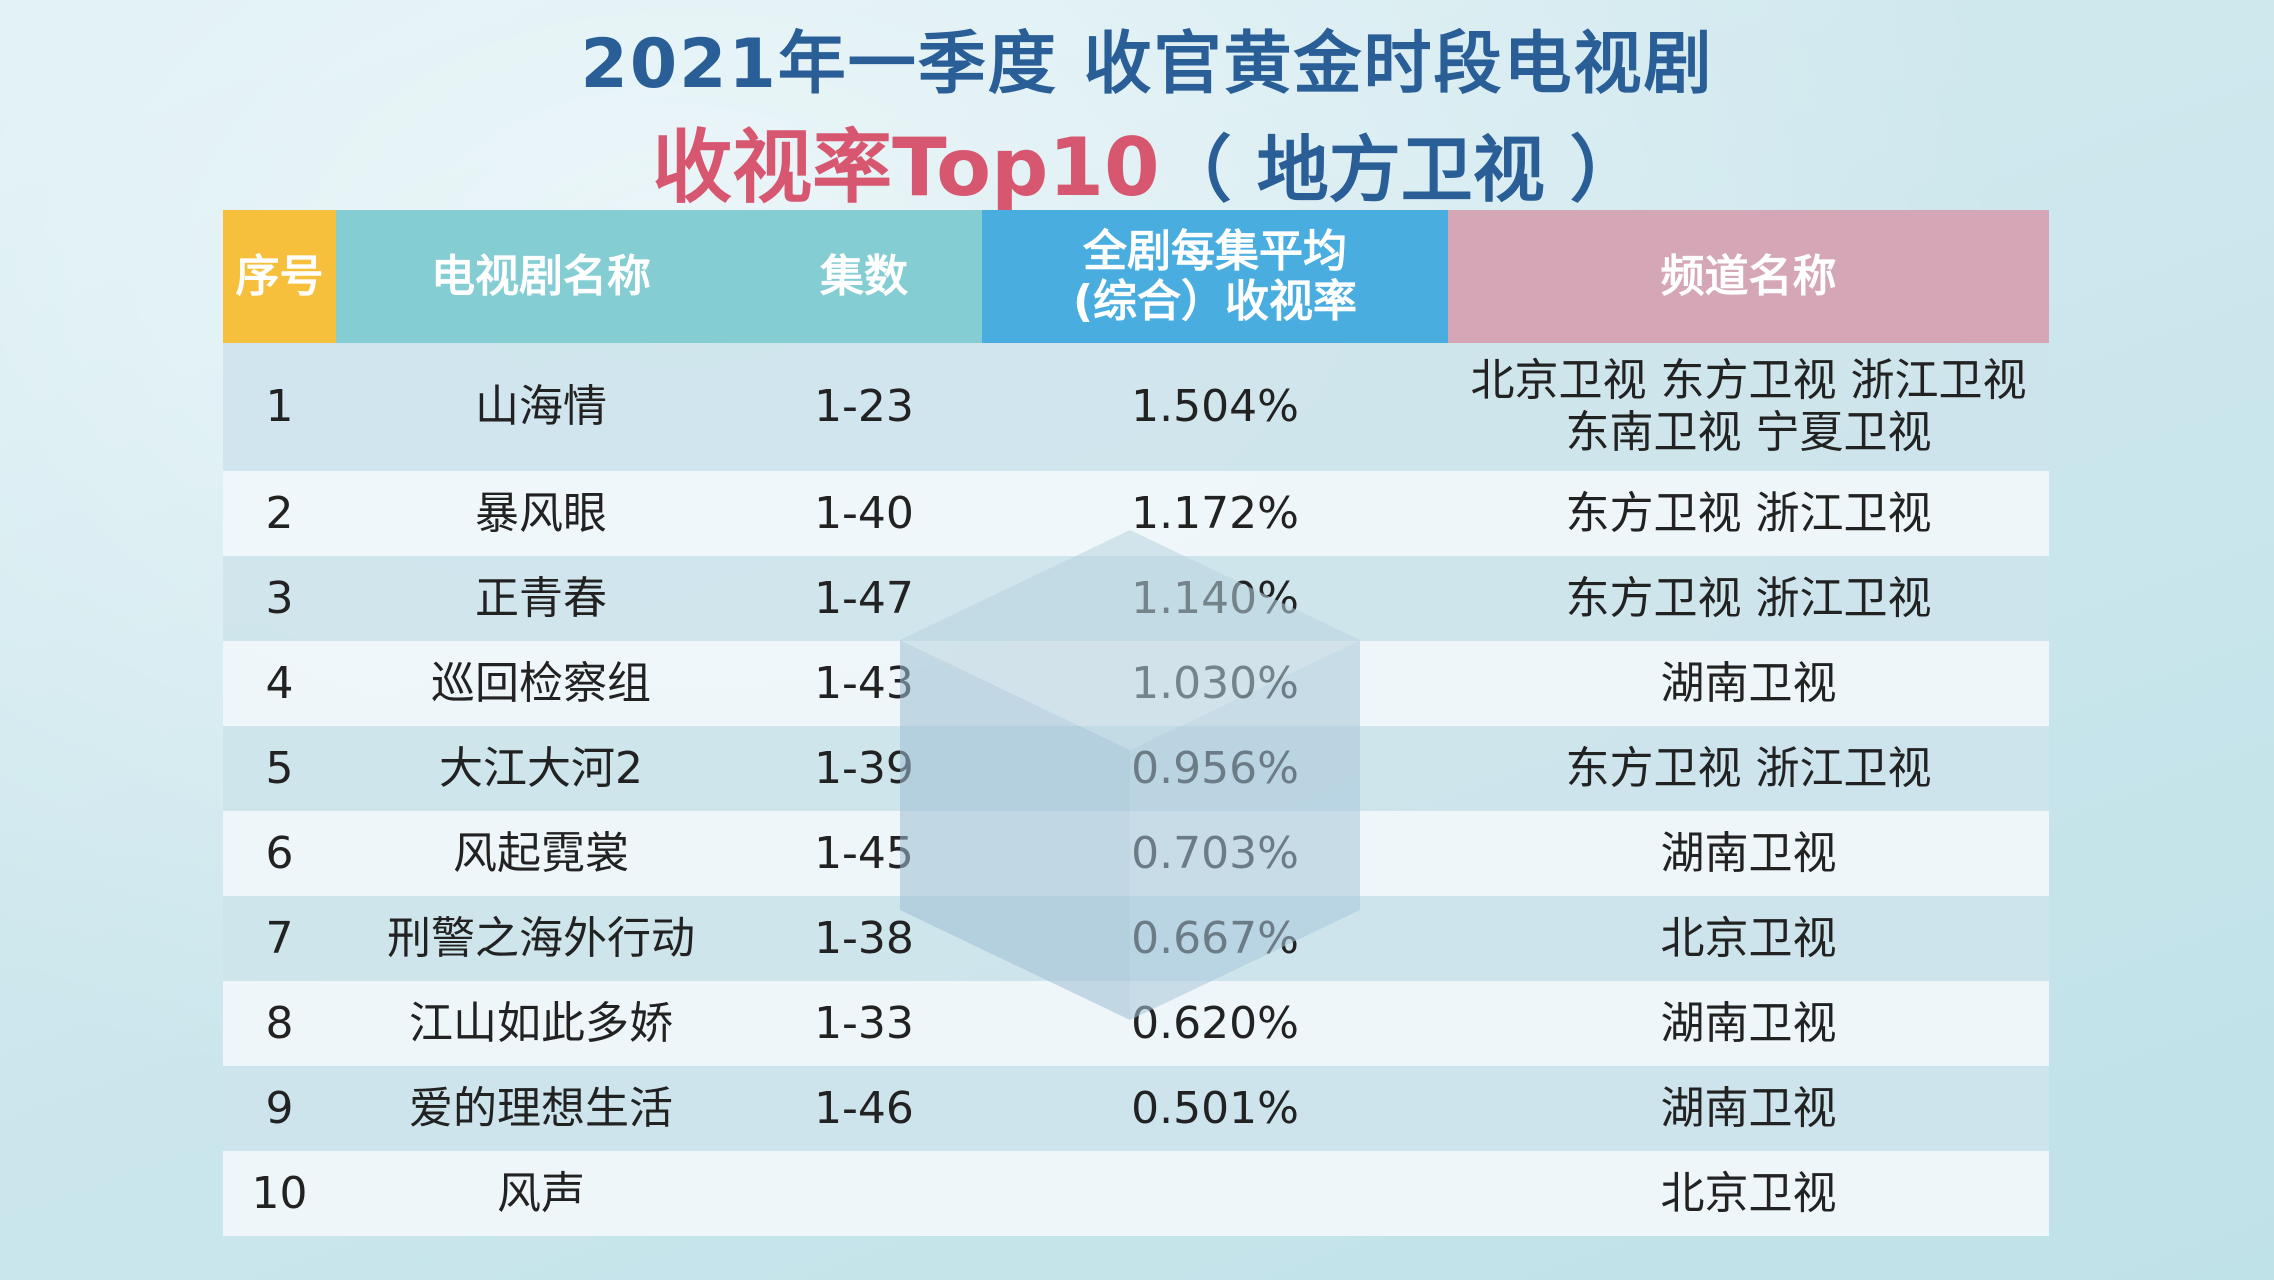  I want to click on cell-episodes: 1-38, so click(864, 938).